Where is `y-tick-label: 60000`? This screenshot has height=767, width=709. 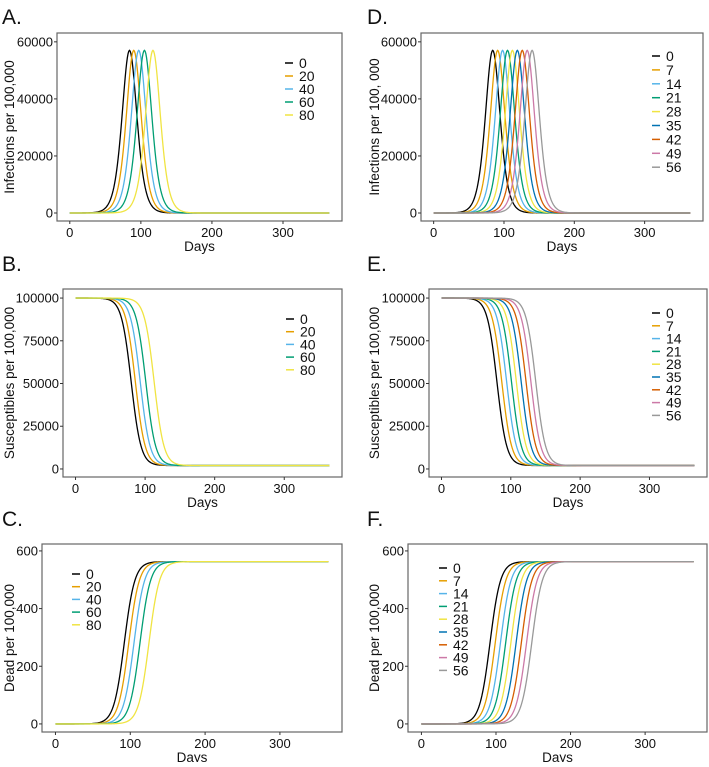 y-tick-label: 60000 is located at coordinates (35, 41).